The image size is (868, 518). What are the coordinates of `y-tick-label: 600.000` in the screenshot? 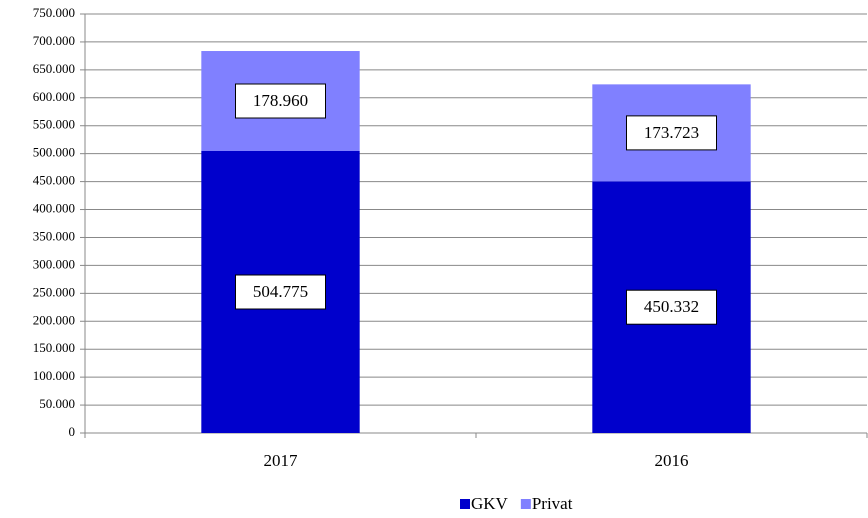 It's located at (54, 96).